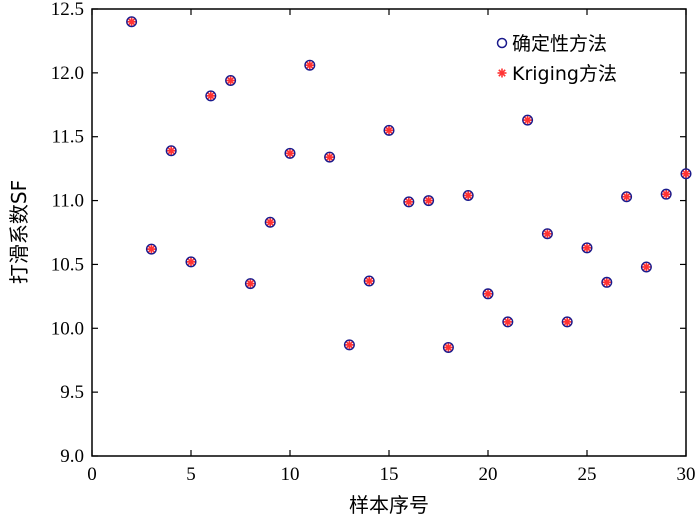  What do you see at coordinates (191, 474) in the screenshot?
I see `x-tick-label: 5` at bounding box center [191, 474].